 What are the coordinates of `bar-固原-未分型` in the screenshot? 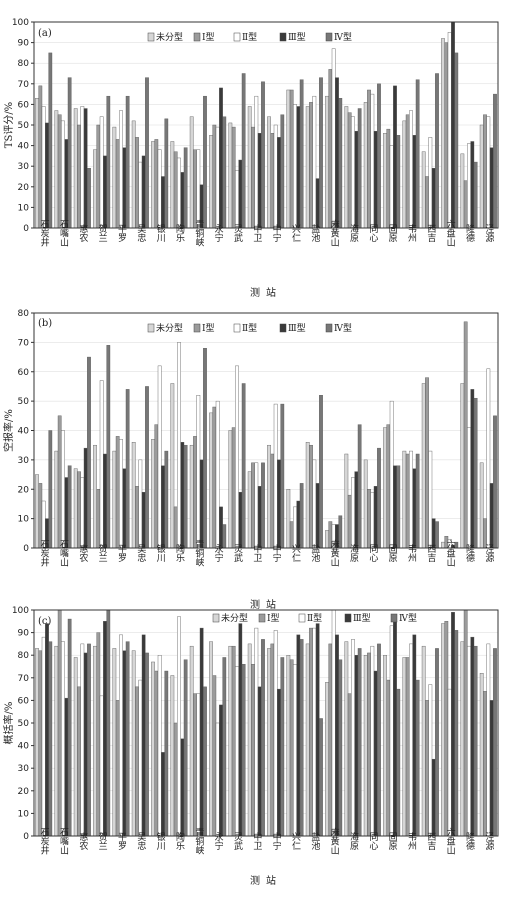 It's located at (385, 181).